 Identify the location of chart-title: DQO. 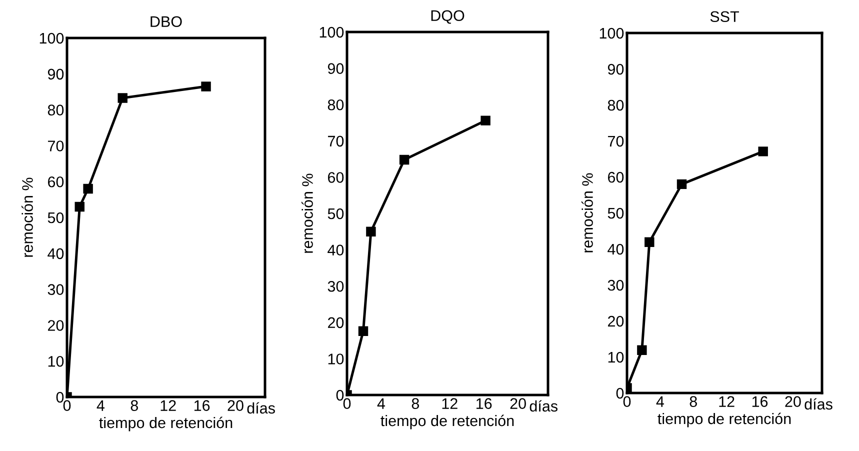
(447, 17).